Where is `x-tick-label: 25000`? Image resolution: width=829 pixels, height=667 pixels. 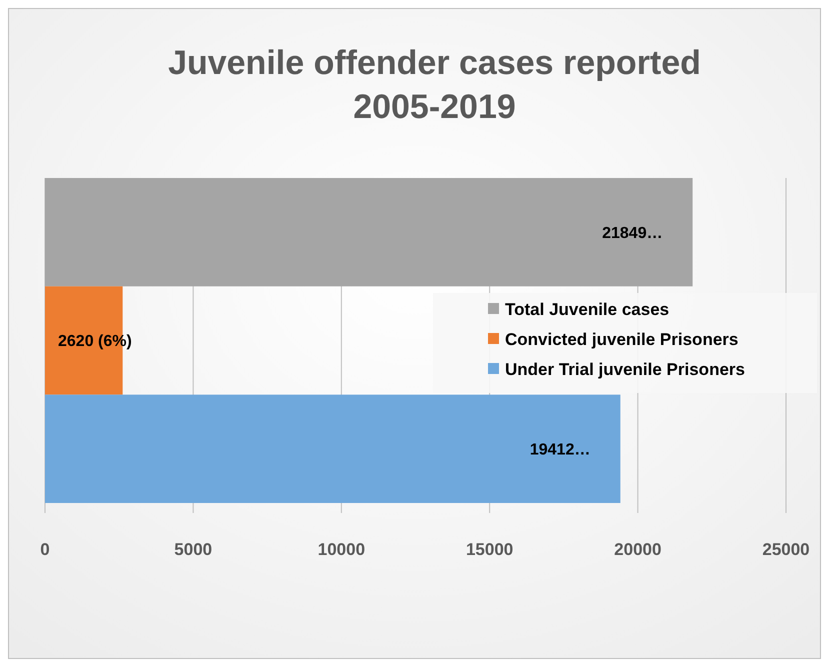
x-tick-label: 25000 is located at coordinates (786, 549).